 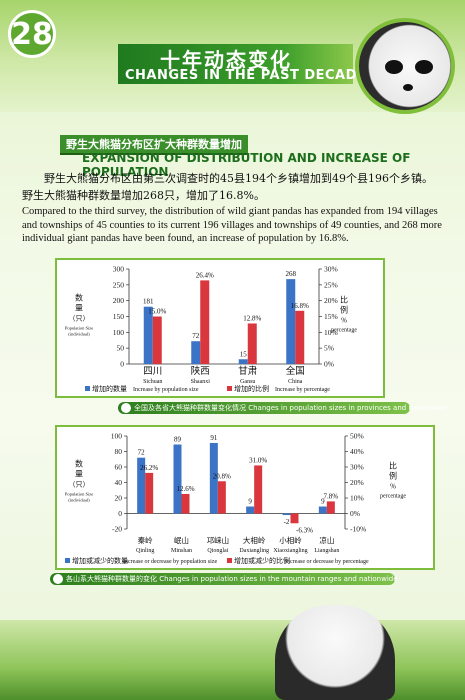 I want to click on y-tick-label-right: 15%, so click(x=331, y=316).